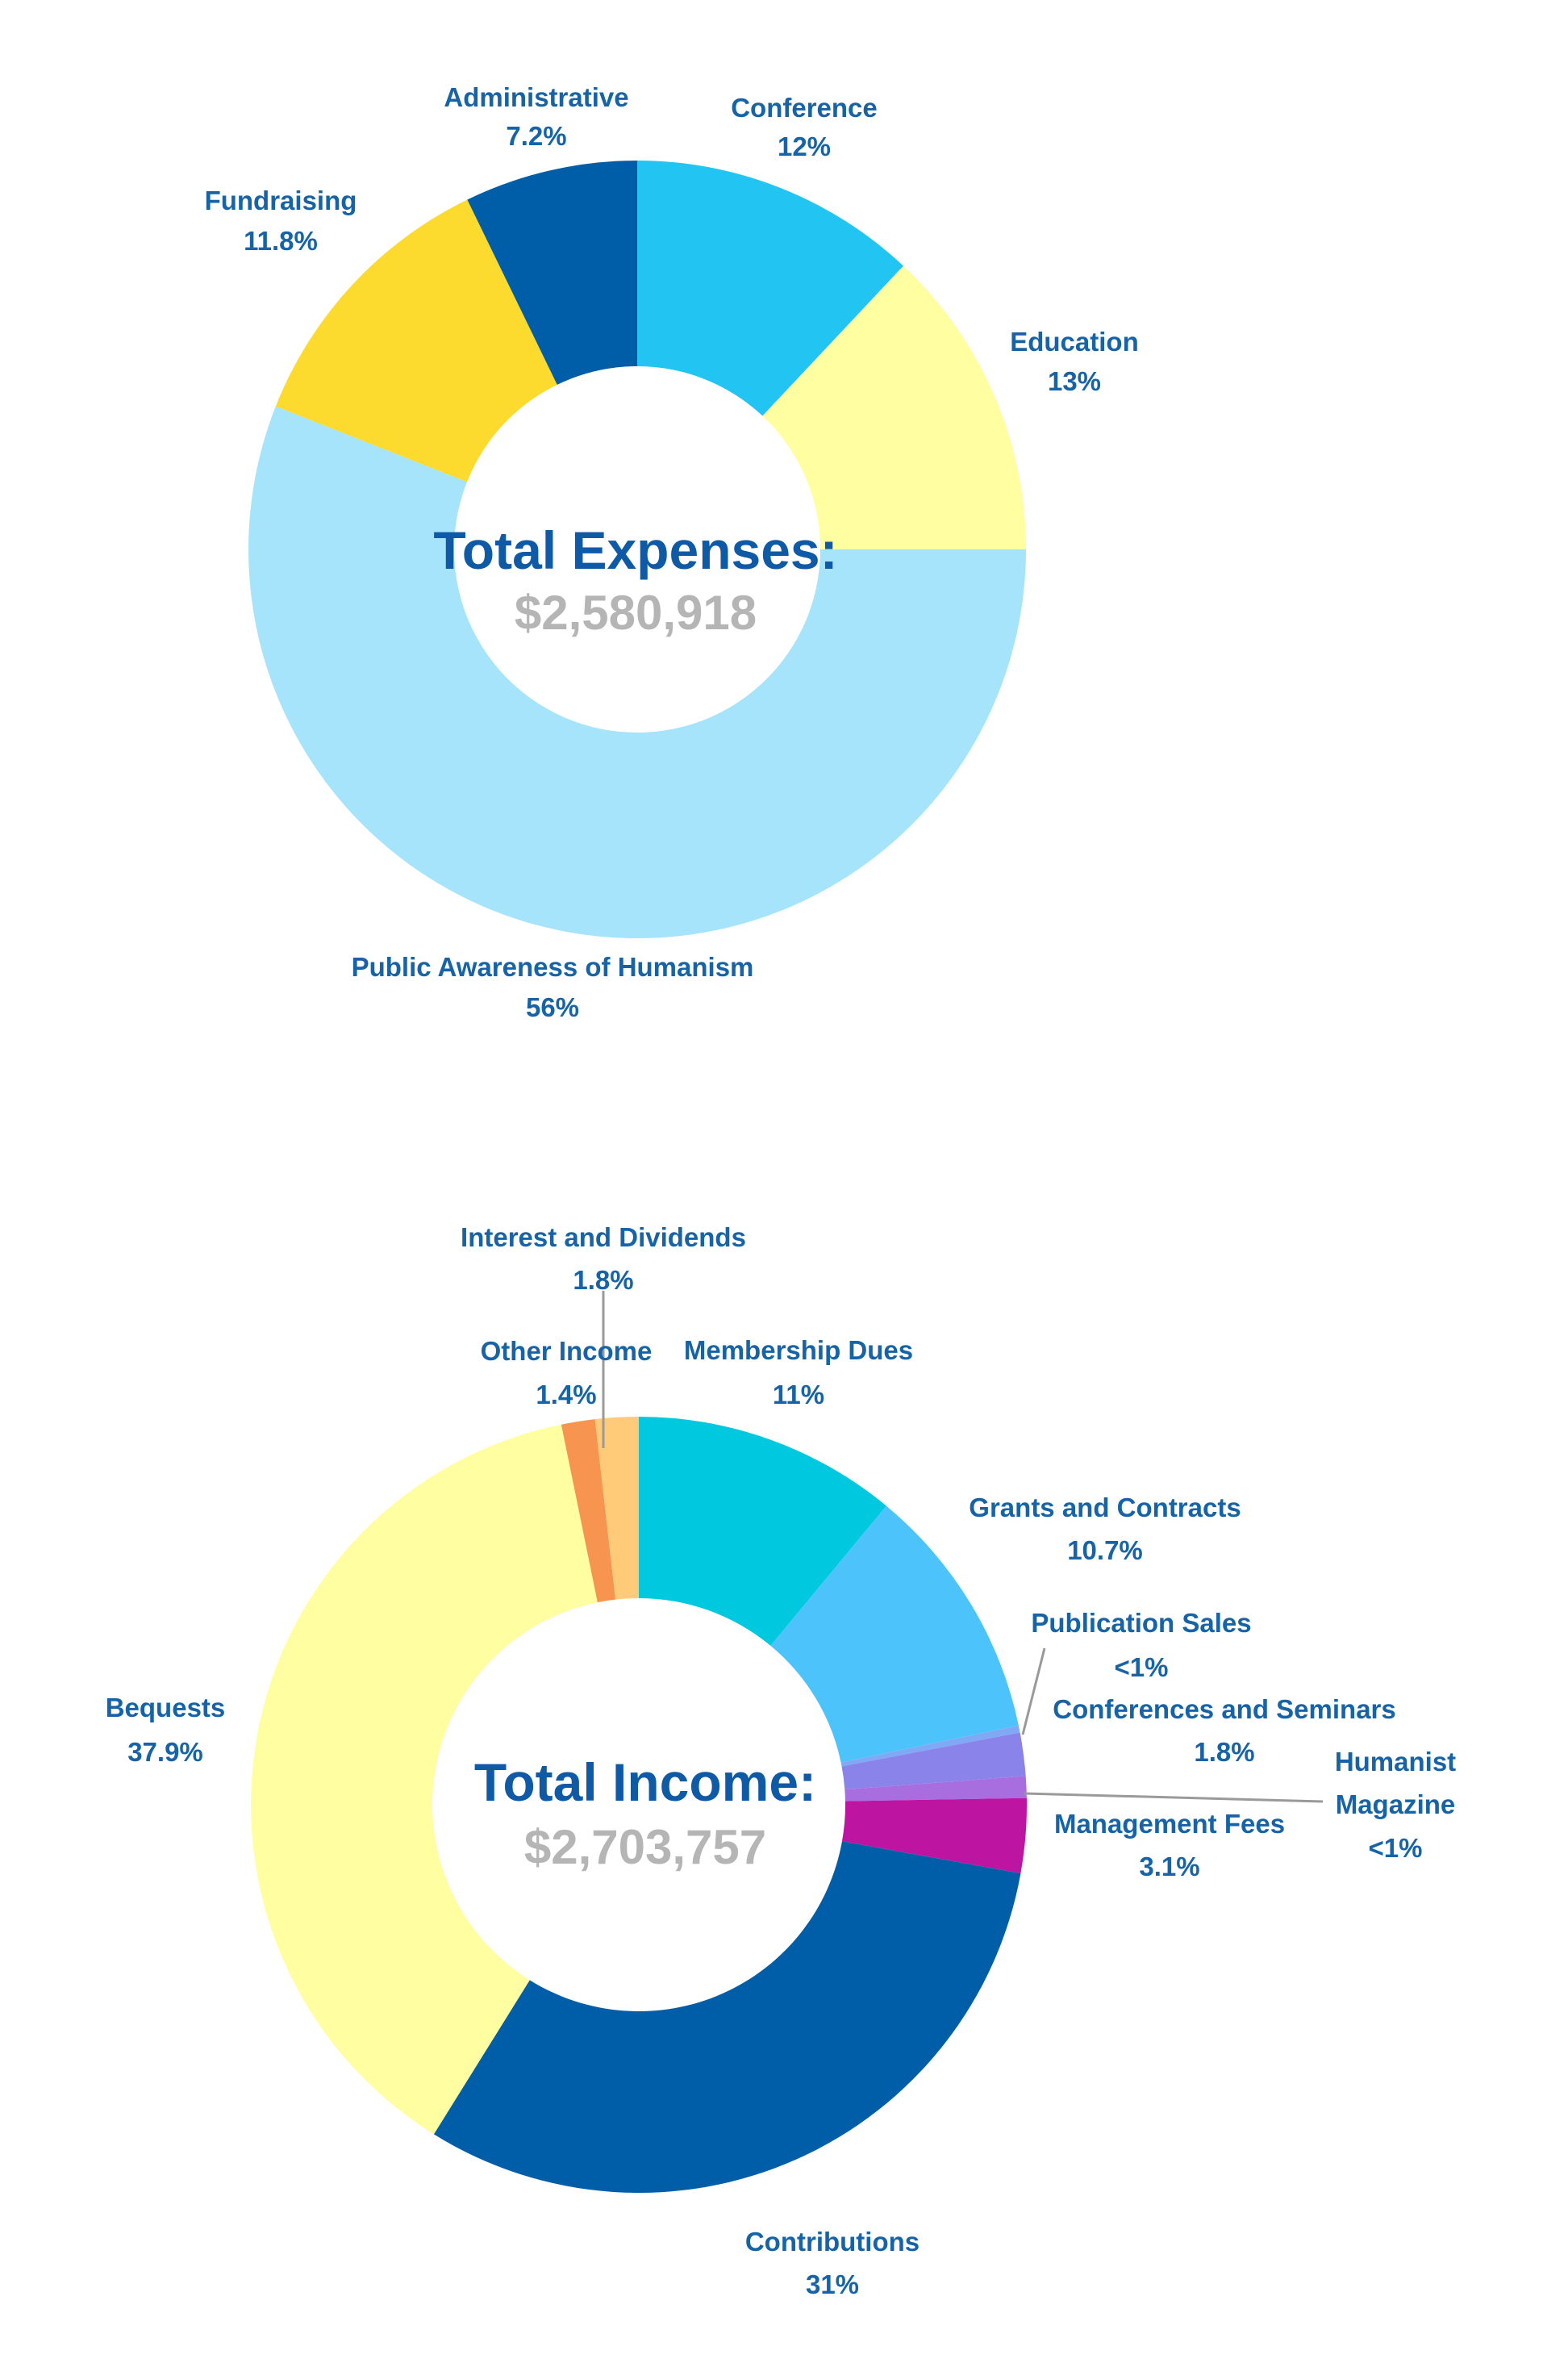 Image resolution: width=1568 pixels, height=2359 pixels. I want to click on label-grants-contracts: Grants and Contracts, so click(1105, 1507).